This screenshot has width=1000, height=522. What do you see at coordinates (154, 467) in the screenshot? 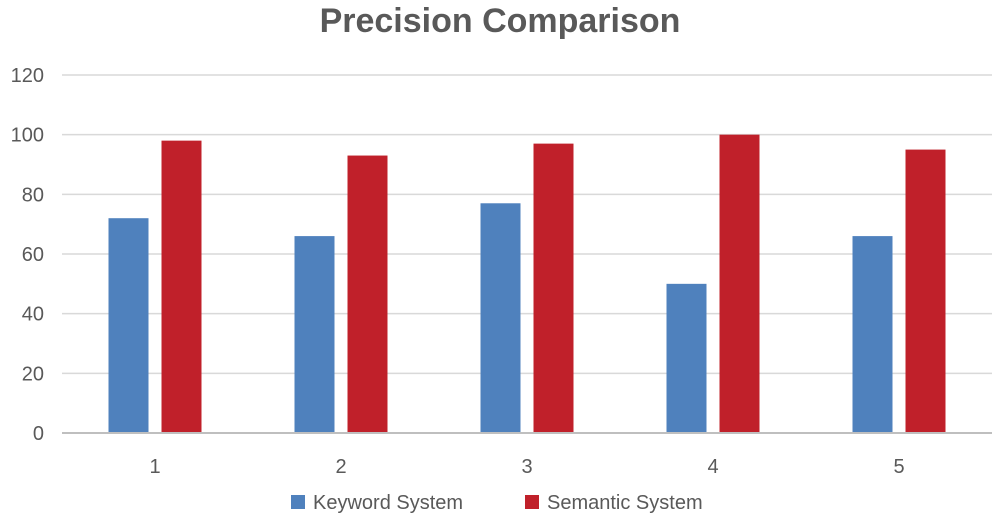
I see `x-tick-label: 1` at bounding box center [154, 467].